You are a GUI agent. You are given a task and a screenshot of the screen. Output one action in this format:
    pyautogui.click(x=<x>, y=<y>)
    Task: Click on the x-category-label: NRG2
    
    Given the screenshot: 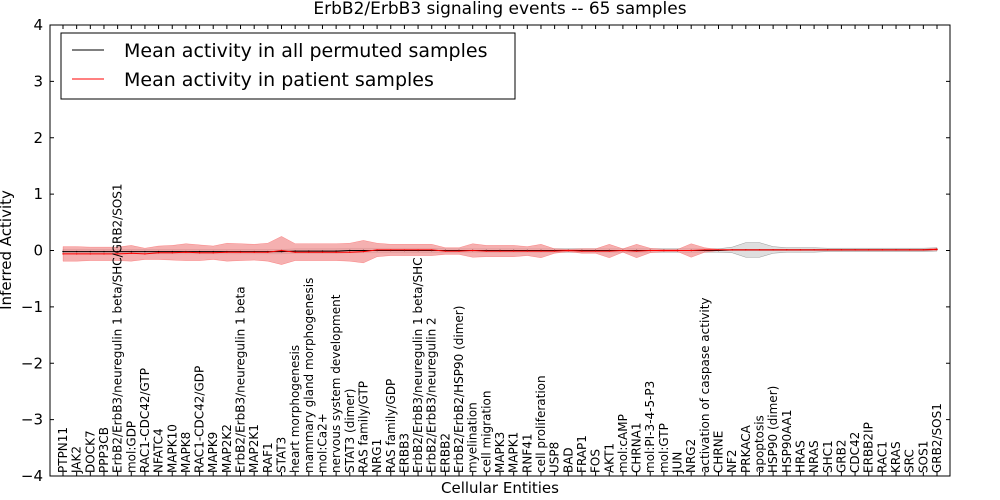 What is the action you would take?
    pyautogui.click(x=691, y=456)
    